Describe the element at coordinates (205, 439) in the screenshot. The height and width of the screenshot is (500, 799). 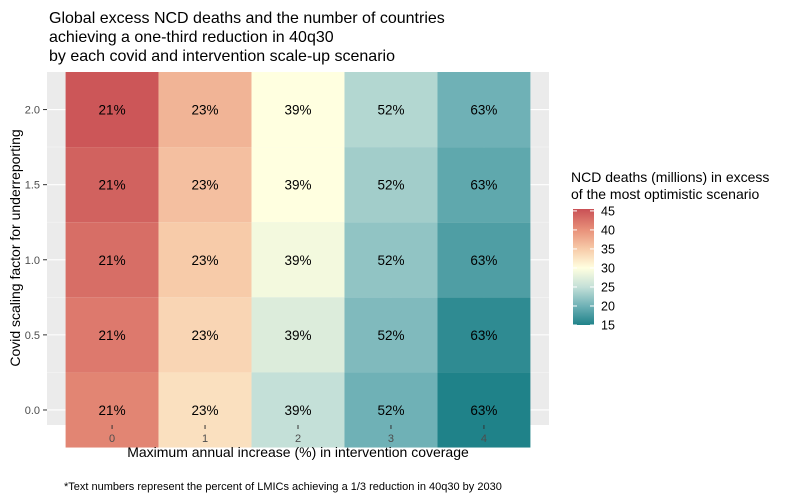
I see `x-tick-label: 1` at that location.